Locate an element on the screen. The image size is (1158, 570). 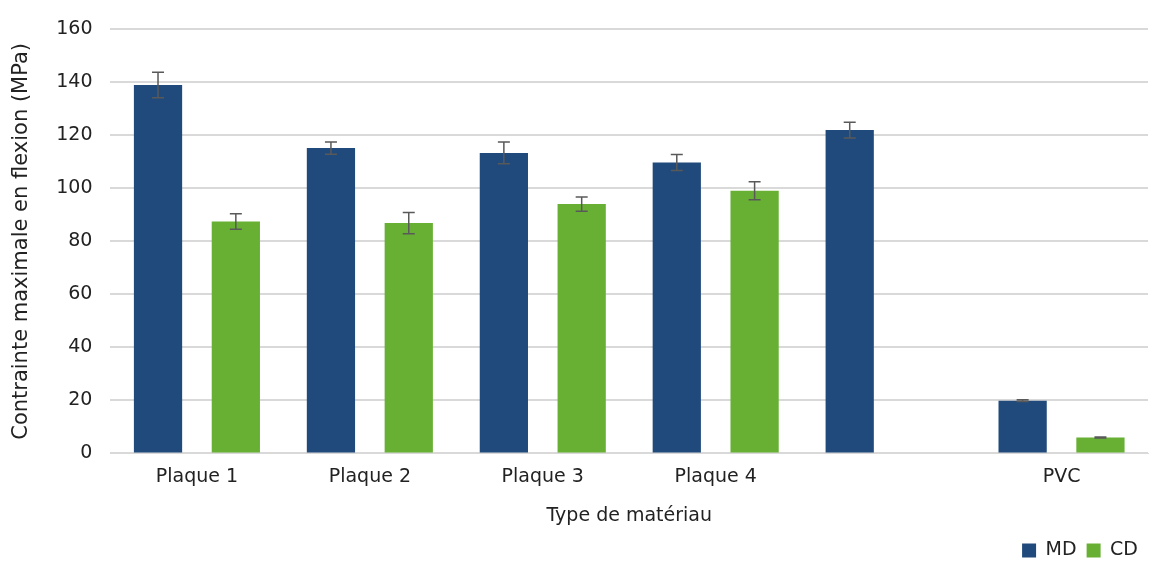
x-tick-label: PVC is located at coordinates (1061, 474).